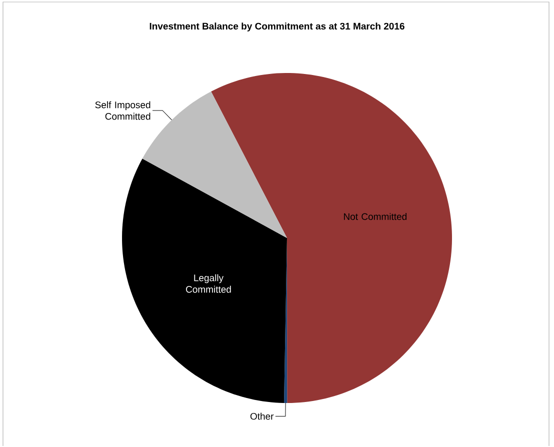 The image size is (554, 447). What do you see at coordinates (277, 27) in the screenshot?
I see `chart-title: Investment Balance by Commitment as at 31 March 2016` at bounding box center [277, 27].